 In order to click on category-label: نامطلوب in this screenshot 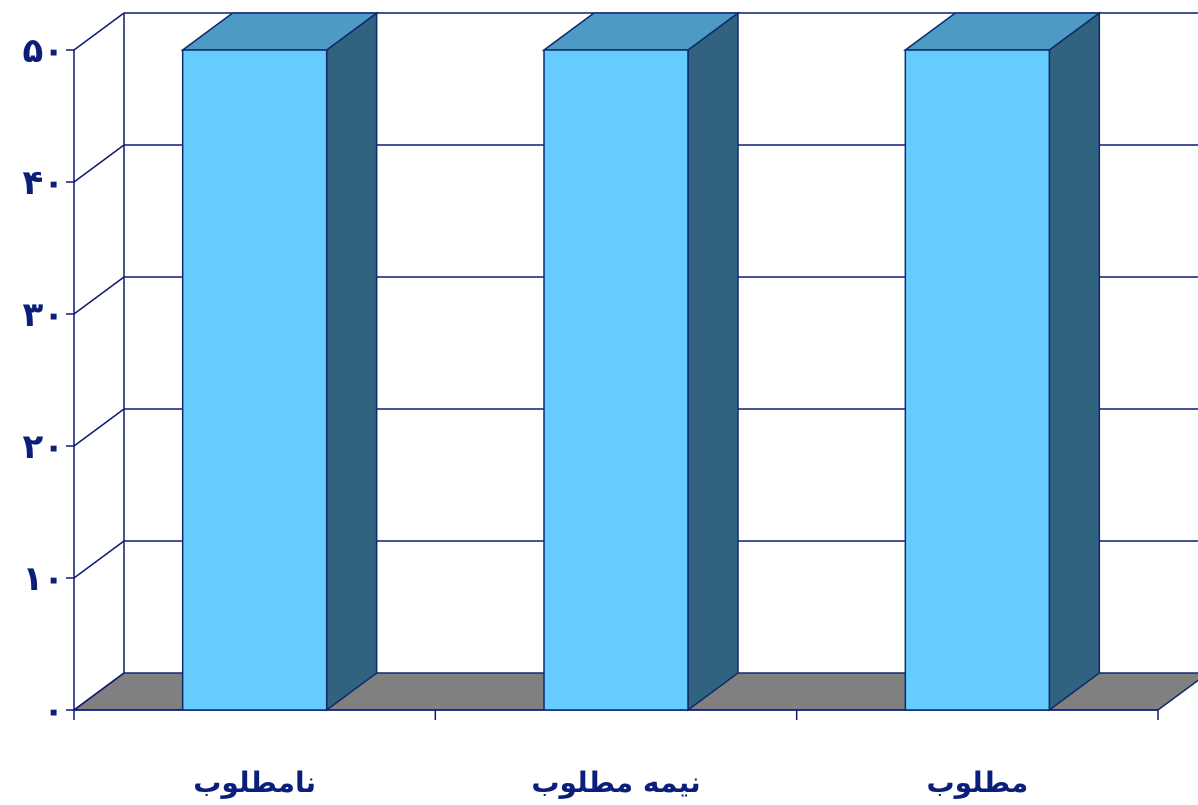, I will do `click(254, 782)`.